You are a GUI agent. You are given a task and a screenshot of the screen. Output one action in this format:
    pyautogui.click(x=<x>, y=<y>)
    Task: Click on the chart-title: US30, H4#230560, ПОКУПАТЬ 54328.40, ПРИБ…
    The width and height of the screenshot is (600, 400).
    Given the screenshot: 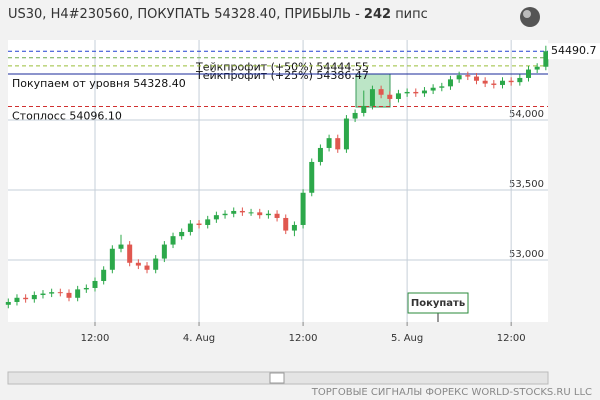 What is the action you would take?
    pyautogui.click(x=218, y=14)
    